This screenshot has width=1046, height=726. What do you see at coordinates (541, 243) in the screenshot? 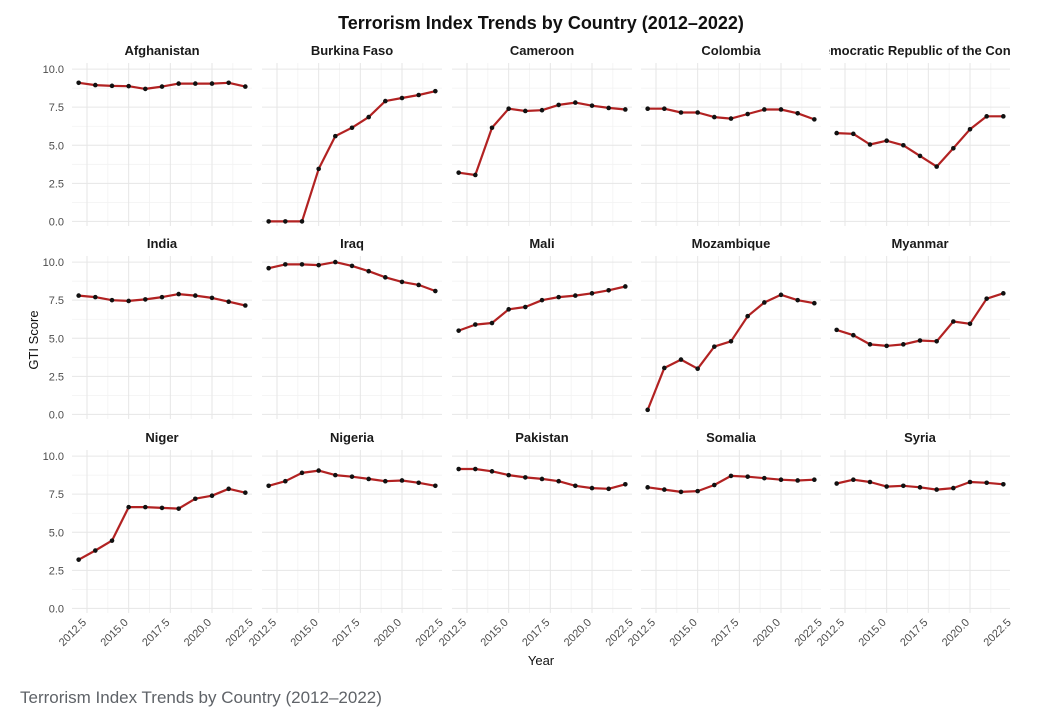
I see `facet-strip-label: Mali` at bounding box center [541, 243].